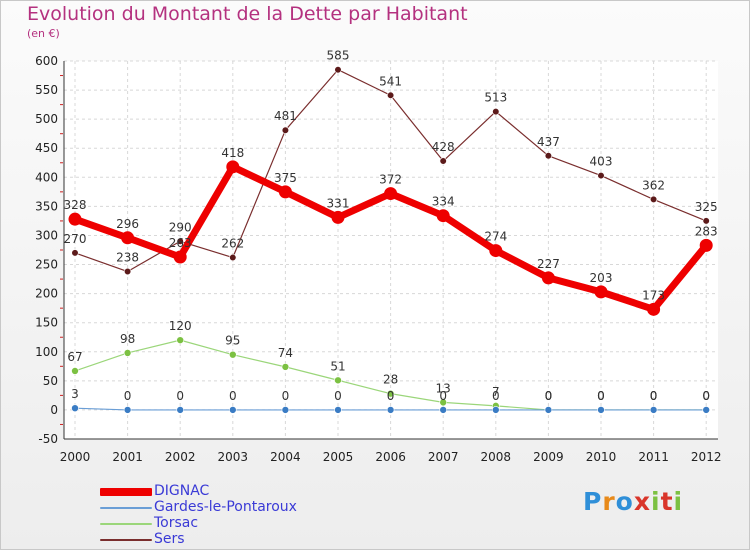 This screenshot has width=750, height=550. Describe the element at coordinates (46, 265) in the screenshot. I see `y-tick-label: 250` at that location.